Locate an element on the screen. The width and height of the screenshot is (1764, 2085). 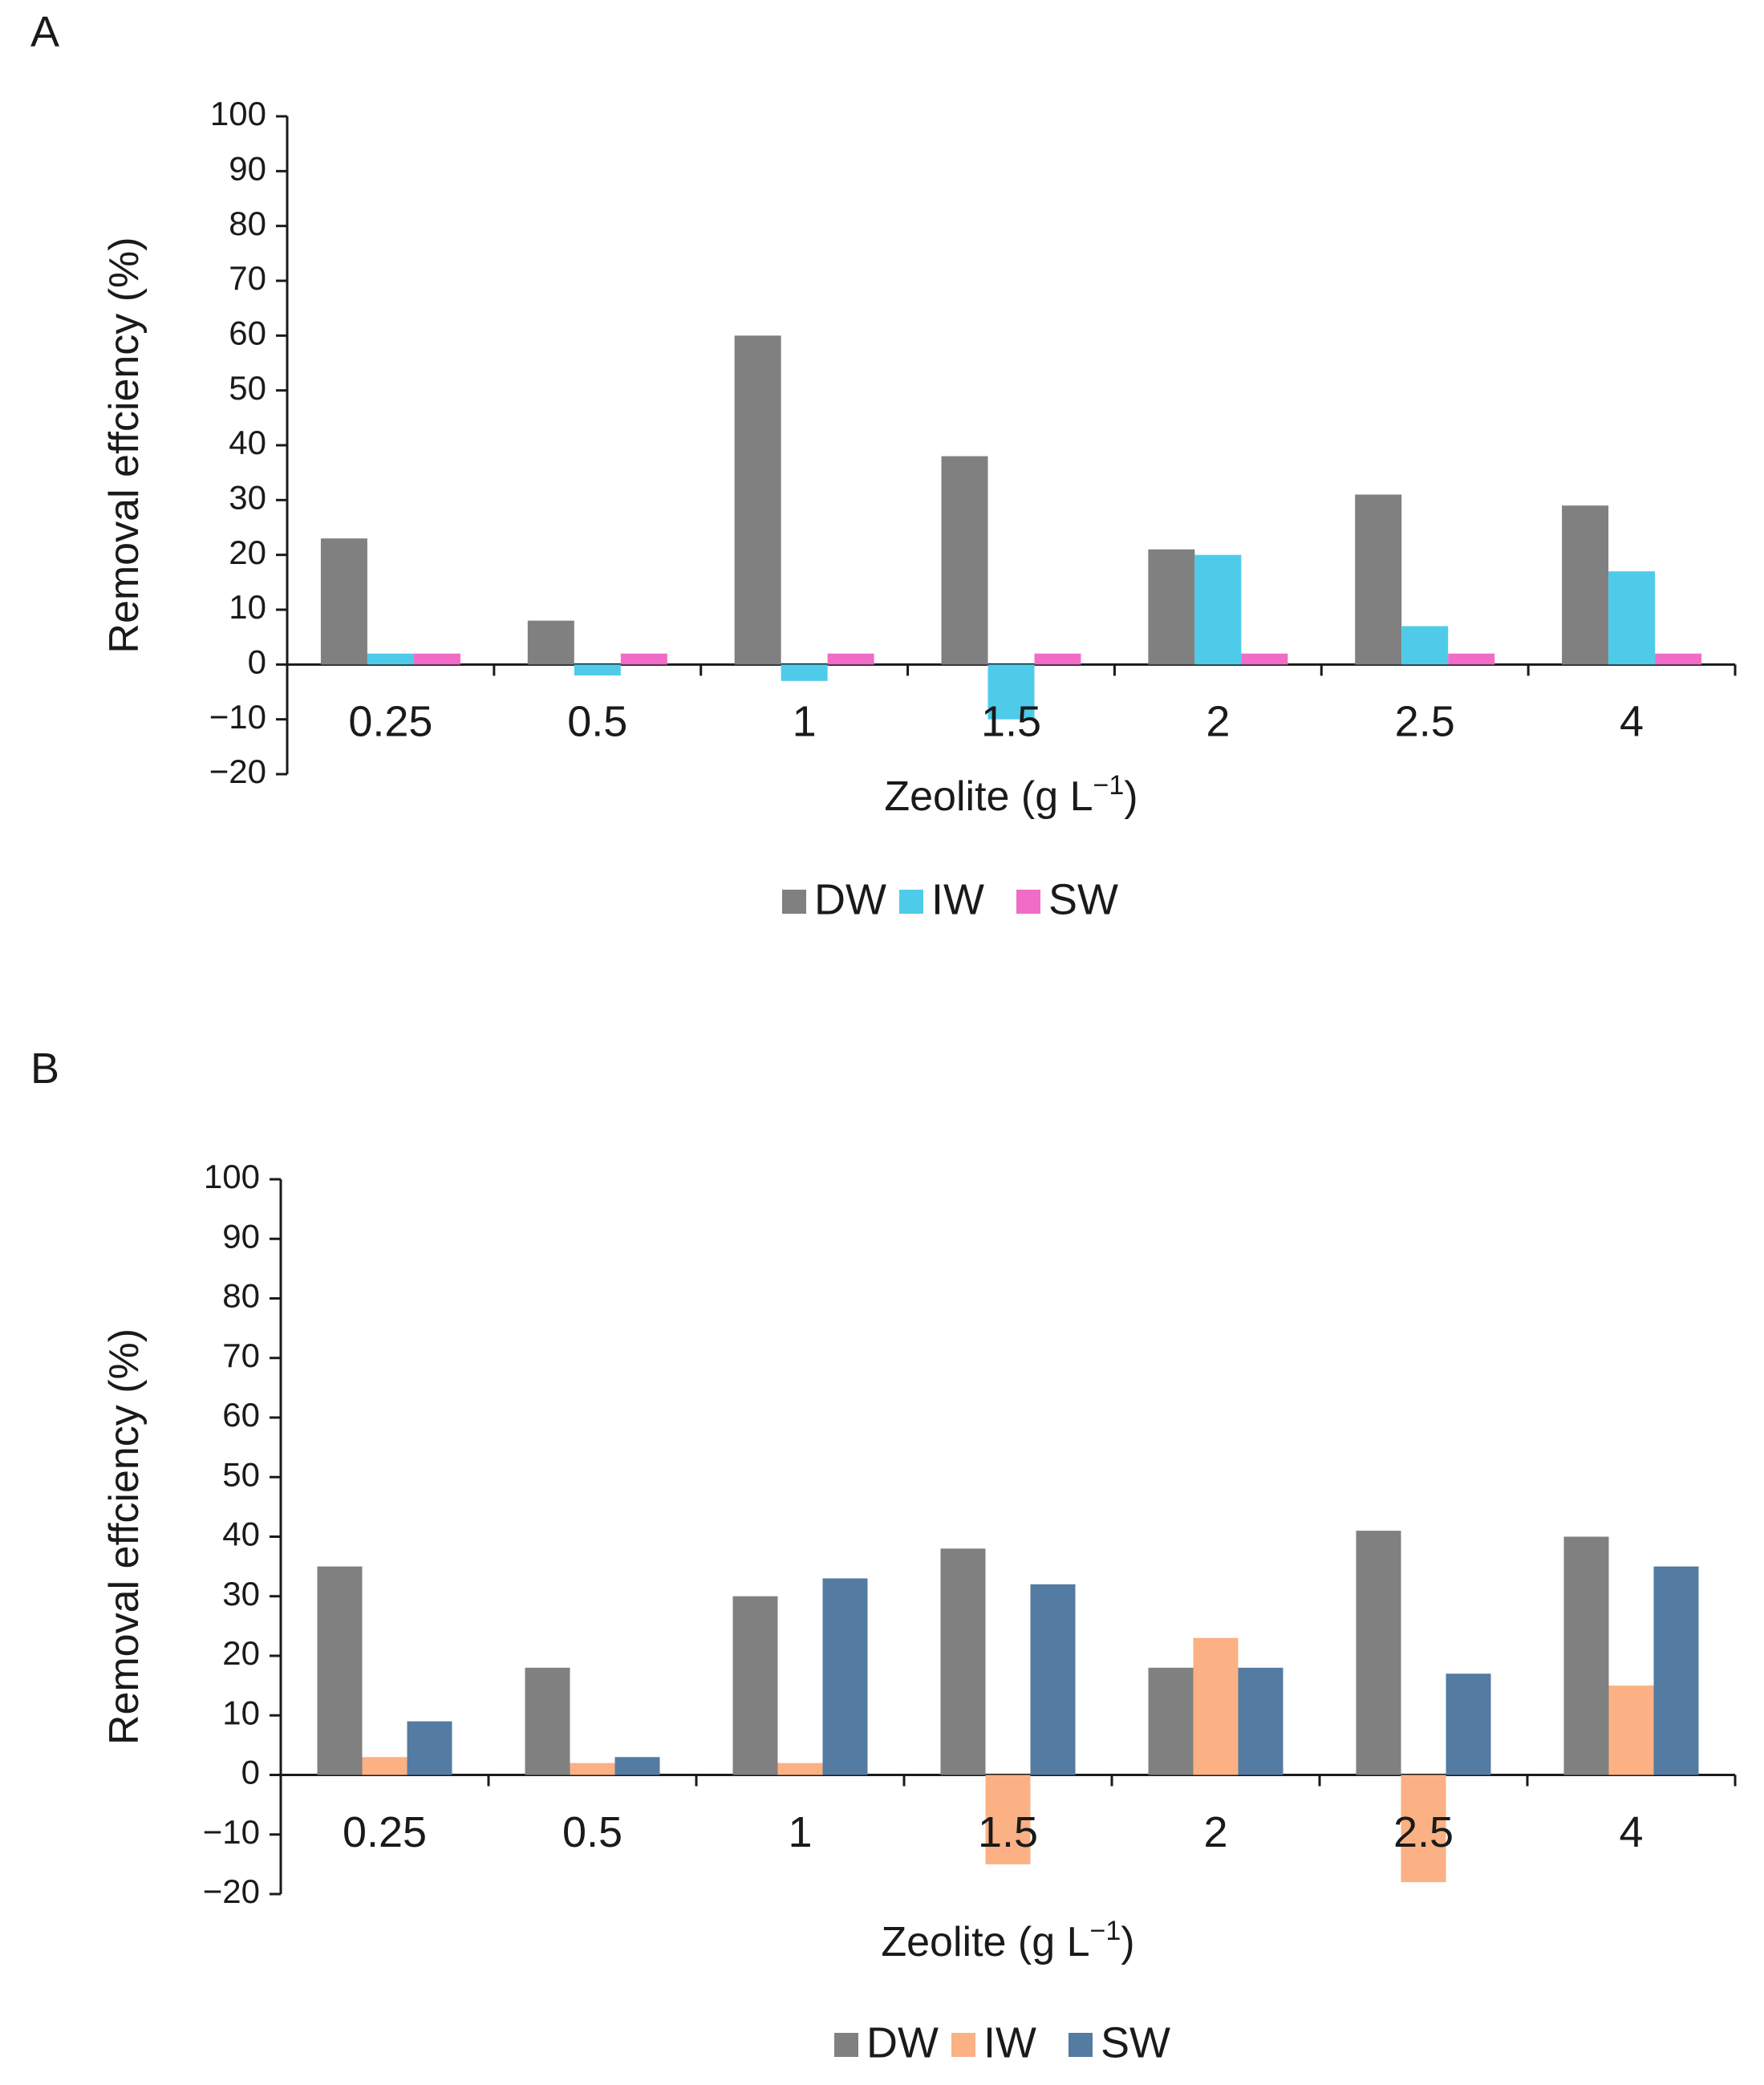
bar-iw-0.5 is located at coordinates (593, 1769).